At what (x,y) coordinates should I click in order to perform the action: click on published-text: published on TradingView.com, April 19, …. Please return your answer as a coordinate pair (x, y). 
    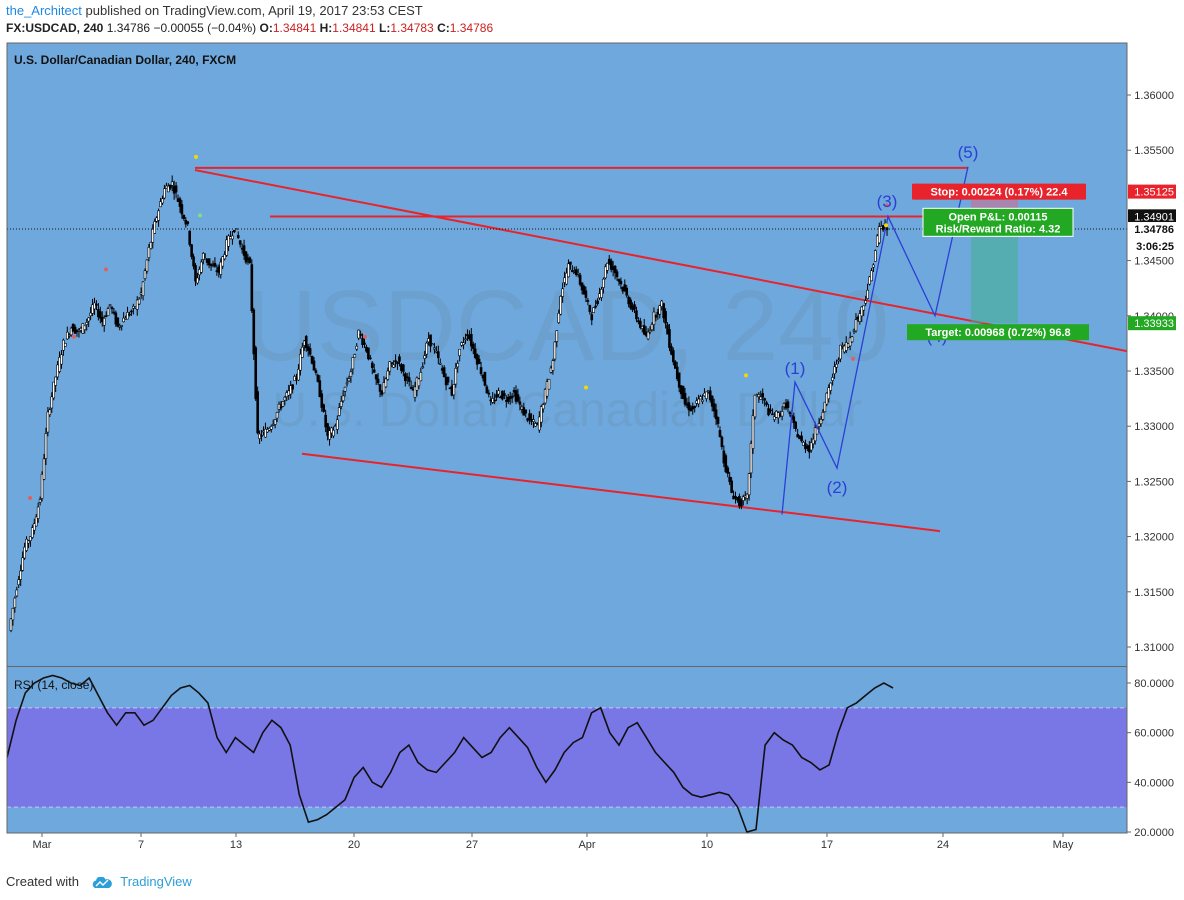
    Looking at the image, I should click on (254, 10).